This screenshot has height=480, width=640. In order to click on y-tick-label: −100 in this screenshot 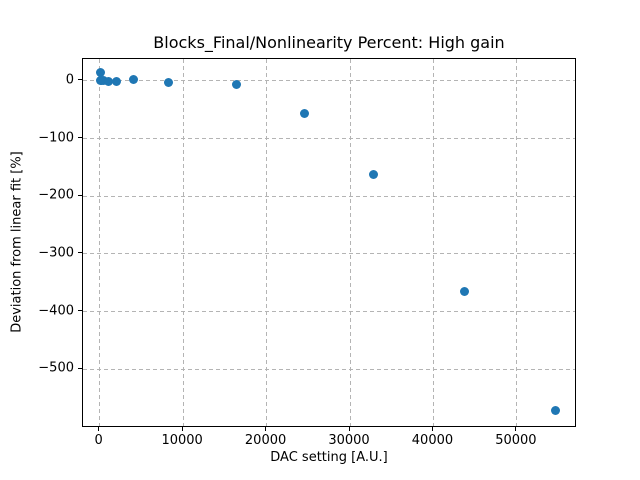, I will do `click(56, 138)`.